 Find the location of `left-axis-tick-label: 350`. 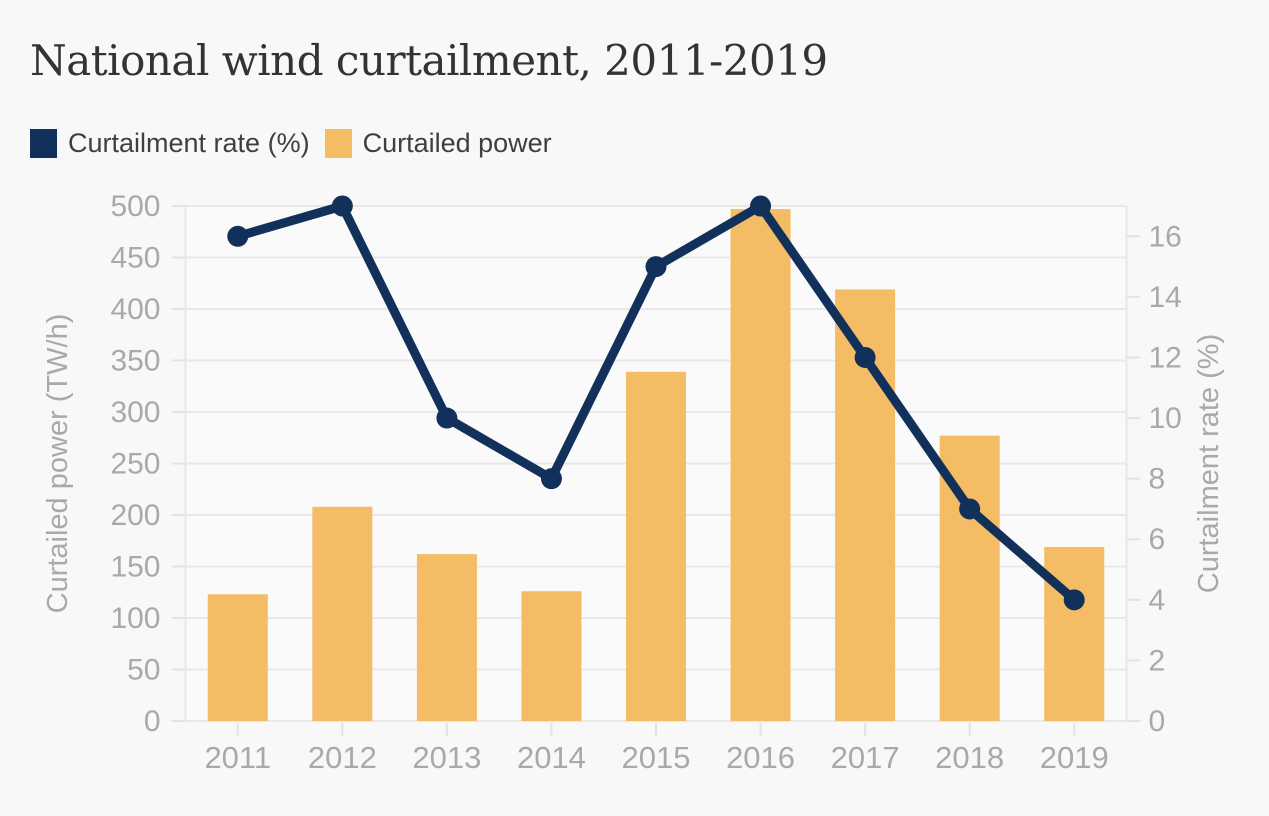

left-axis-tick-label: 350 is located at coordinates (135, 361).